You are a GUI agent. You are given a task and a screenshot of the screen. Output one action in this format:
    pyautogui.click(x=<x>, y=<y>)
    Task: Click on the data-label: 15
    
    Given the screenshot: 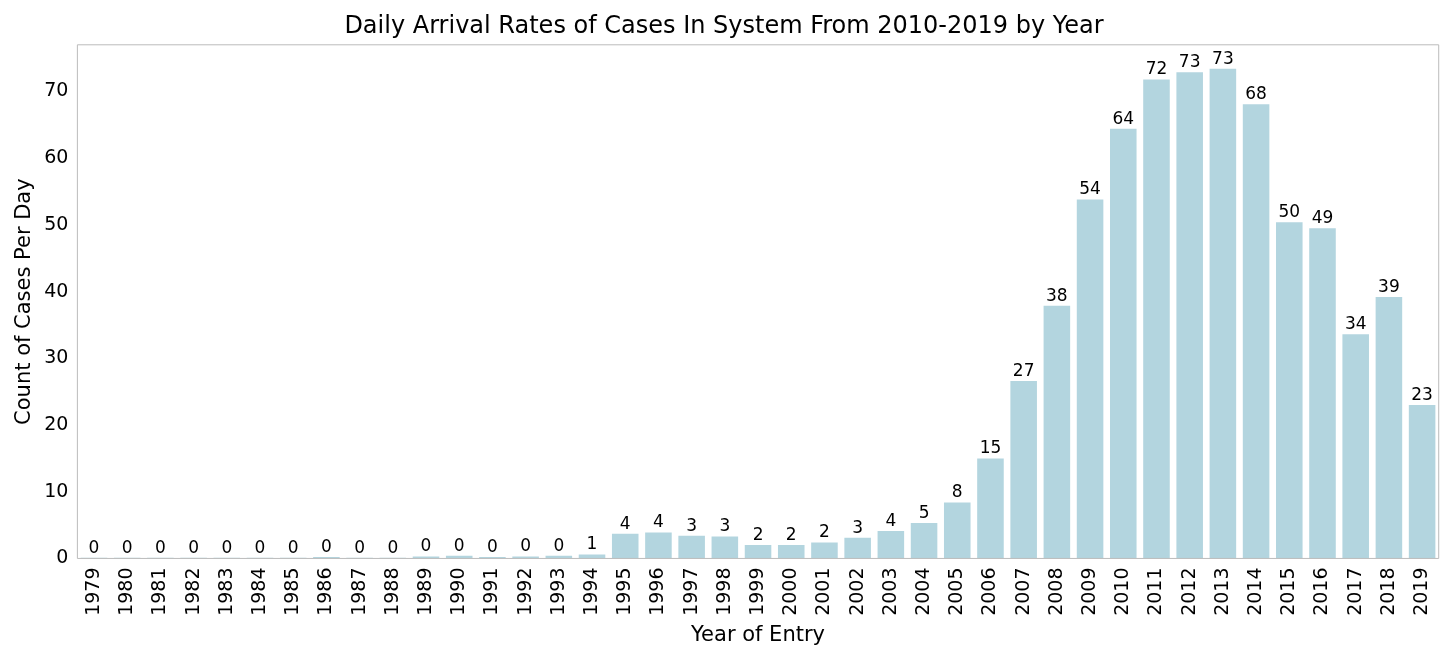 What is the action you would take?
    pyautogui.click(x=990, y=447)
    